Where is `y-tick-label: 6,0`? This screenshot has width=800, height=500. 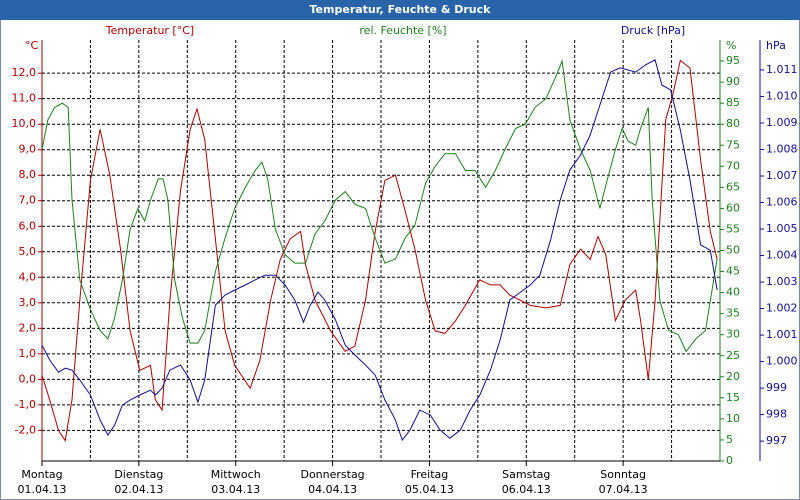 y-tick-label: 6,0 is located at coordinates (28, 225).